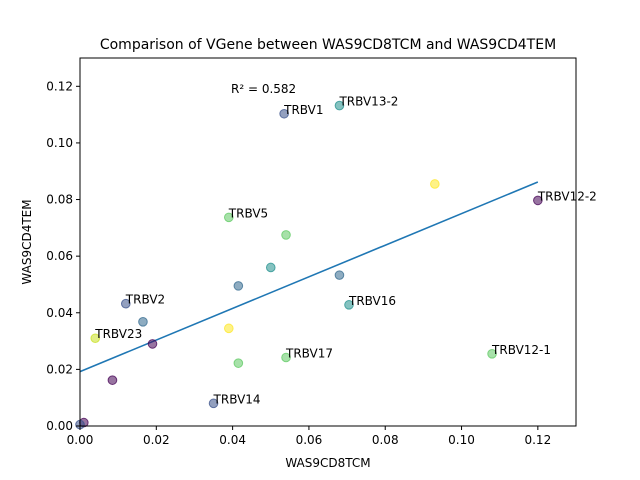  I want to click on x-tick-label: 0.04, so click(232, 440).